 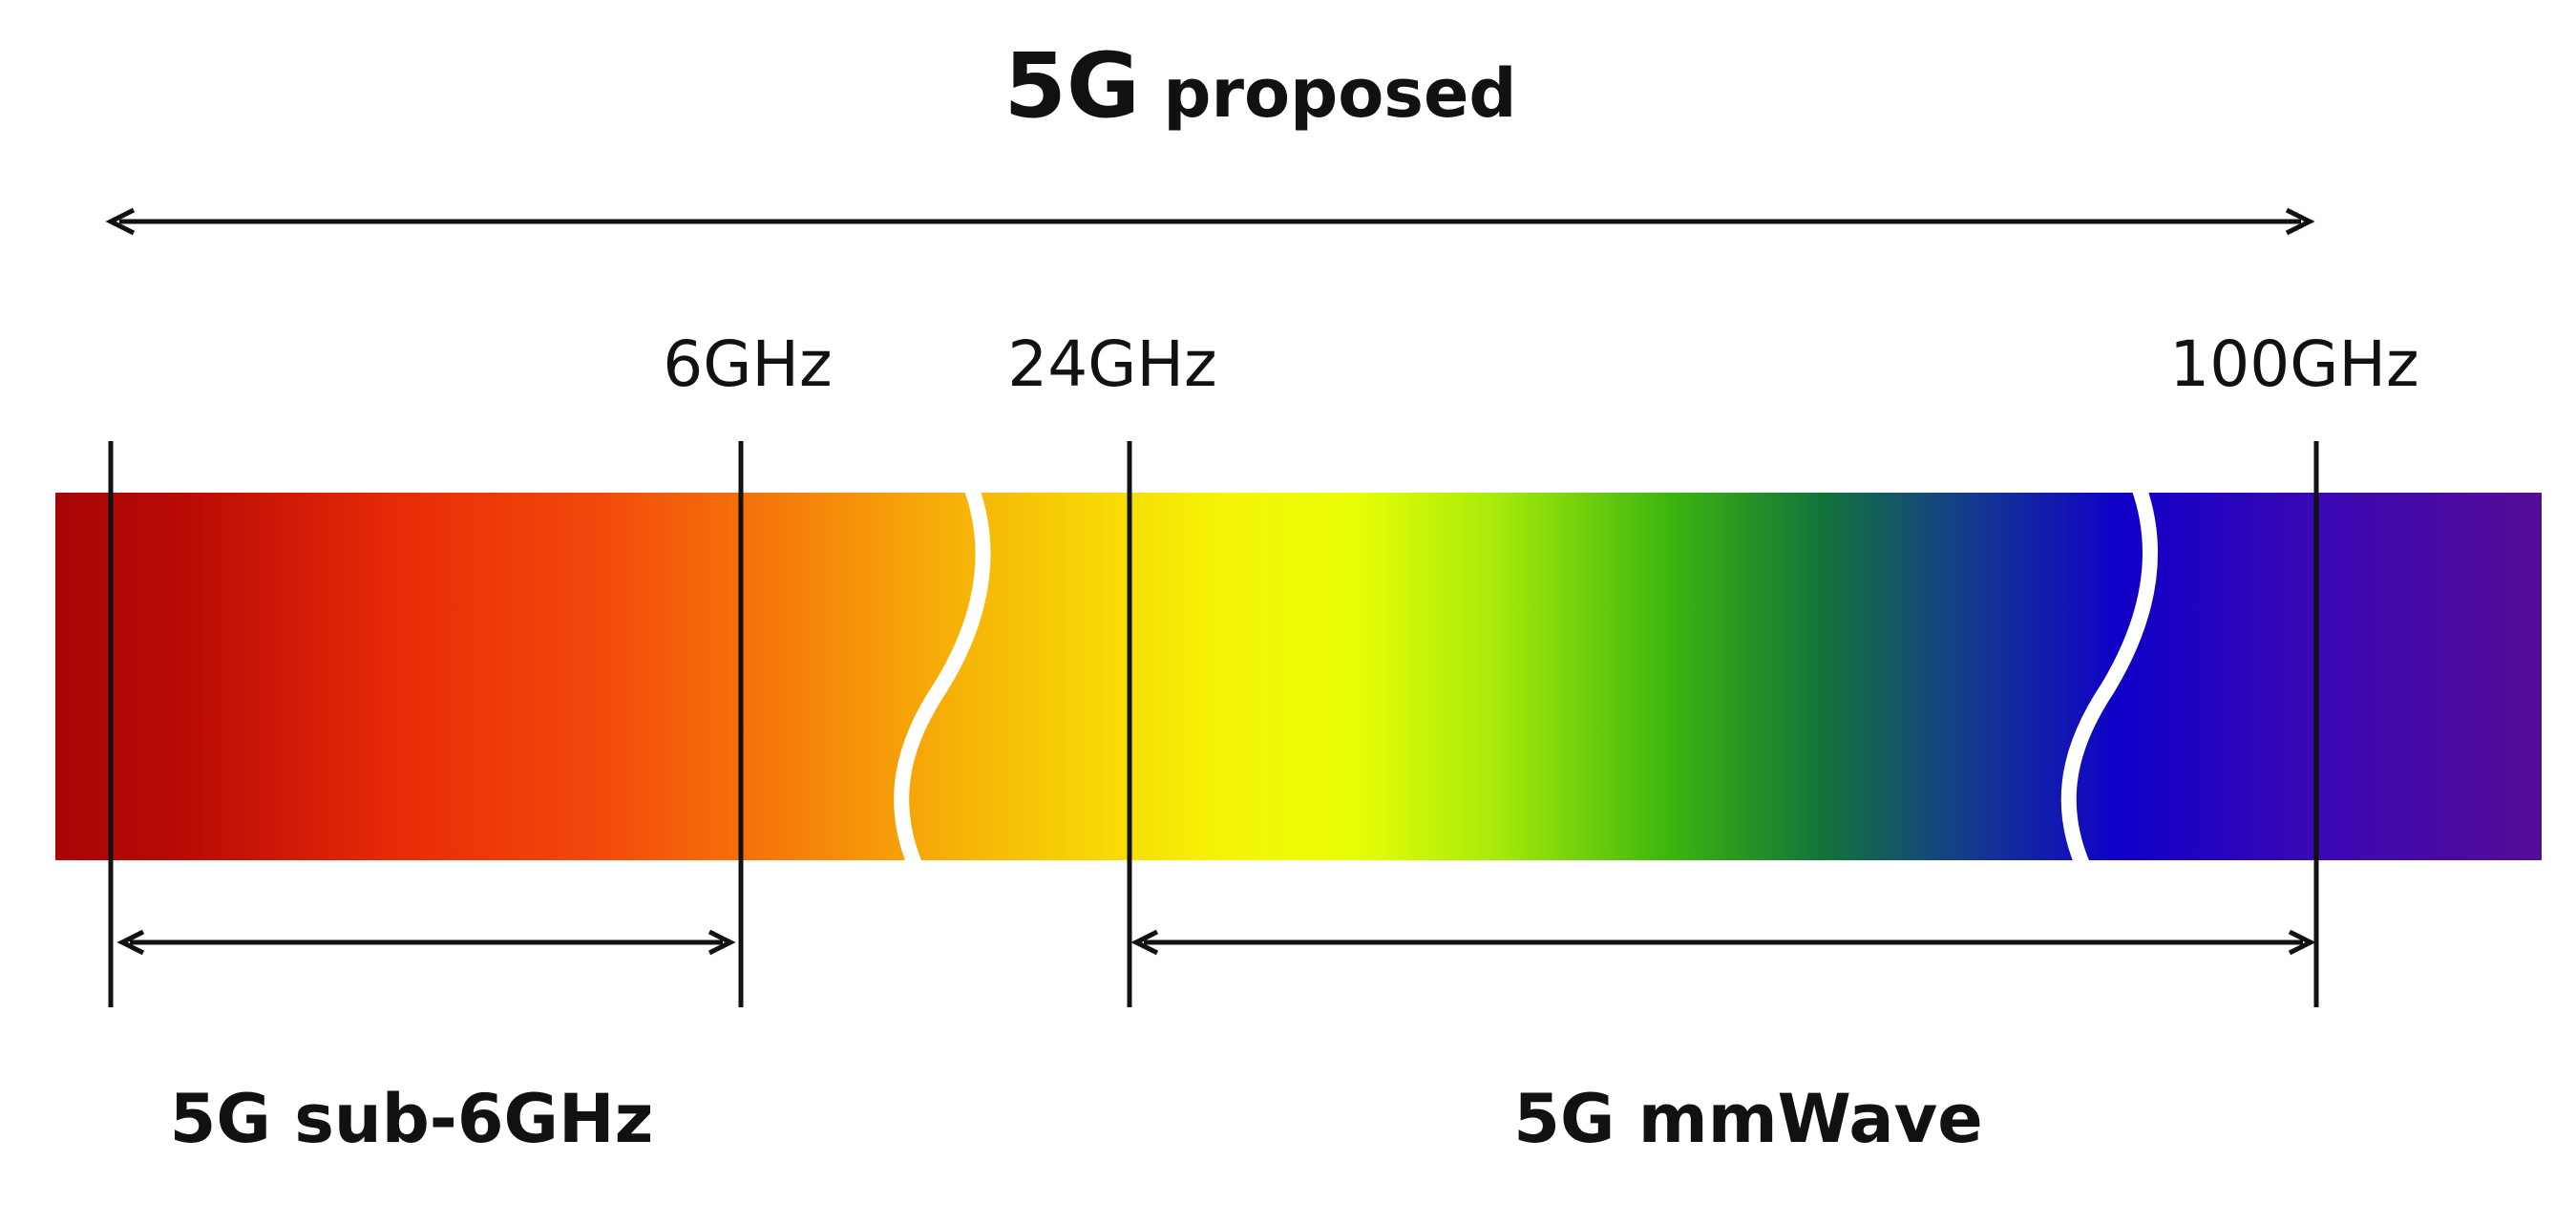 What do you see at coordinates (2109, 678) in the screenshot?
I see `spectrum-break-right` at bounding box center [2109, 678].